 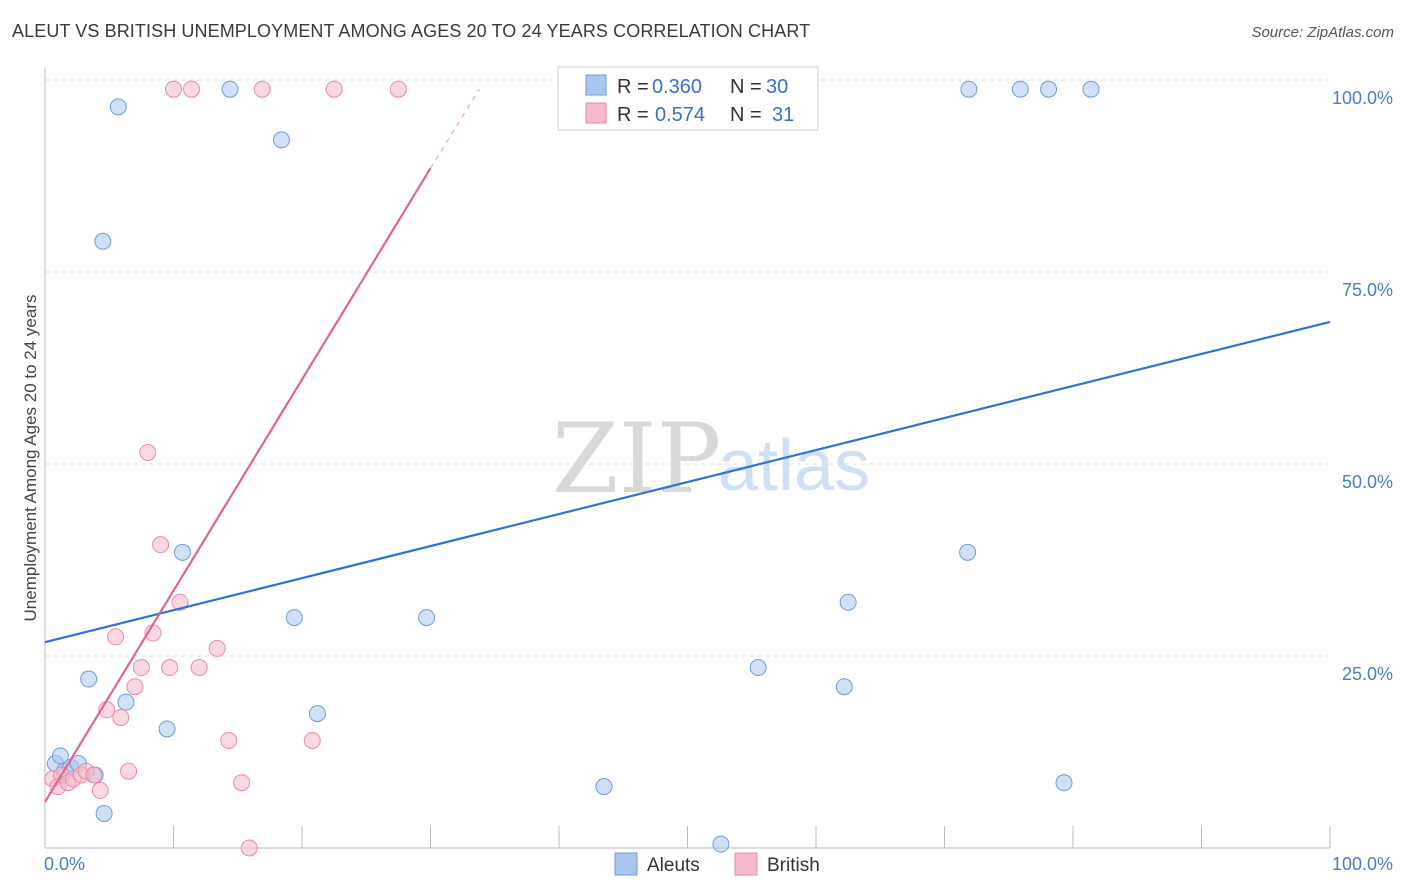 What do you see at coordinates (1362, 98) in the screenshot?
I see `y-tick-label: 100.0%` at bounding box center [1362, 98].